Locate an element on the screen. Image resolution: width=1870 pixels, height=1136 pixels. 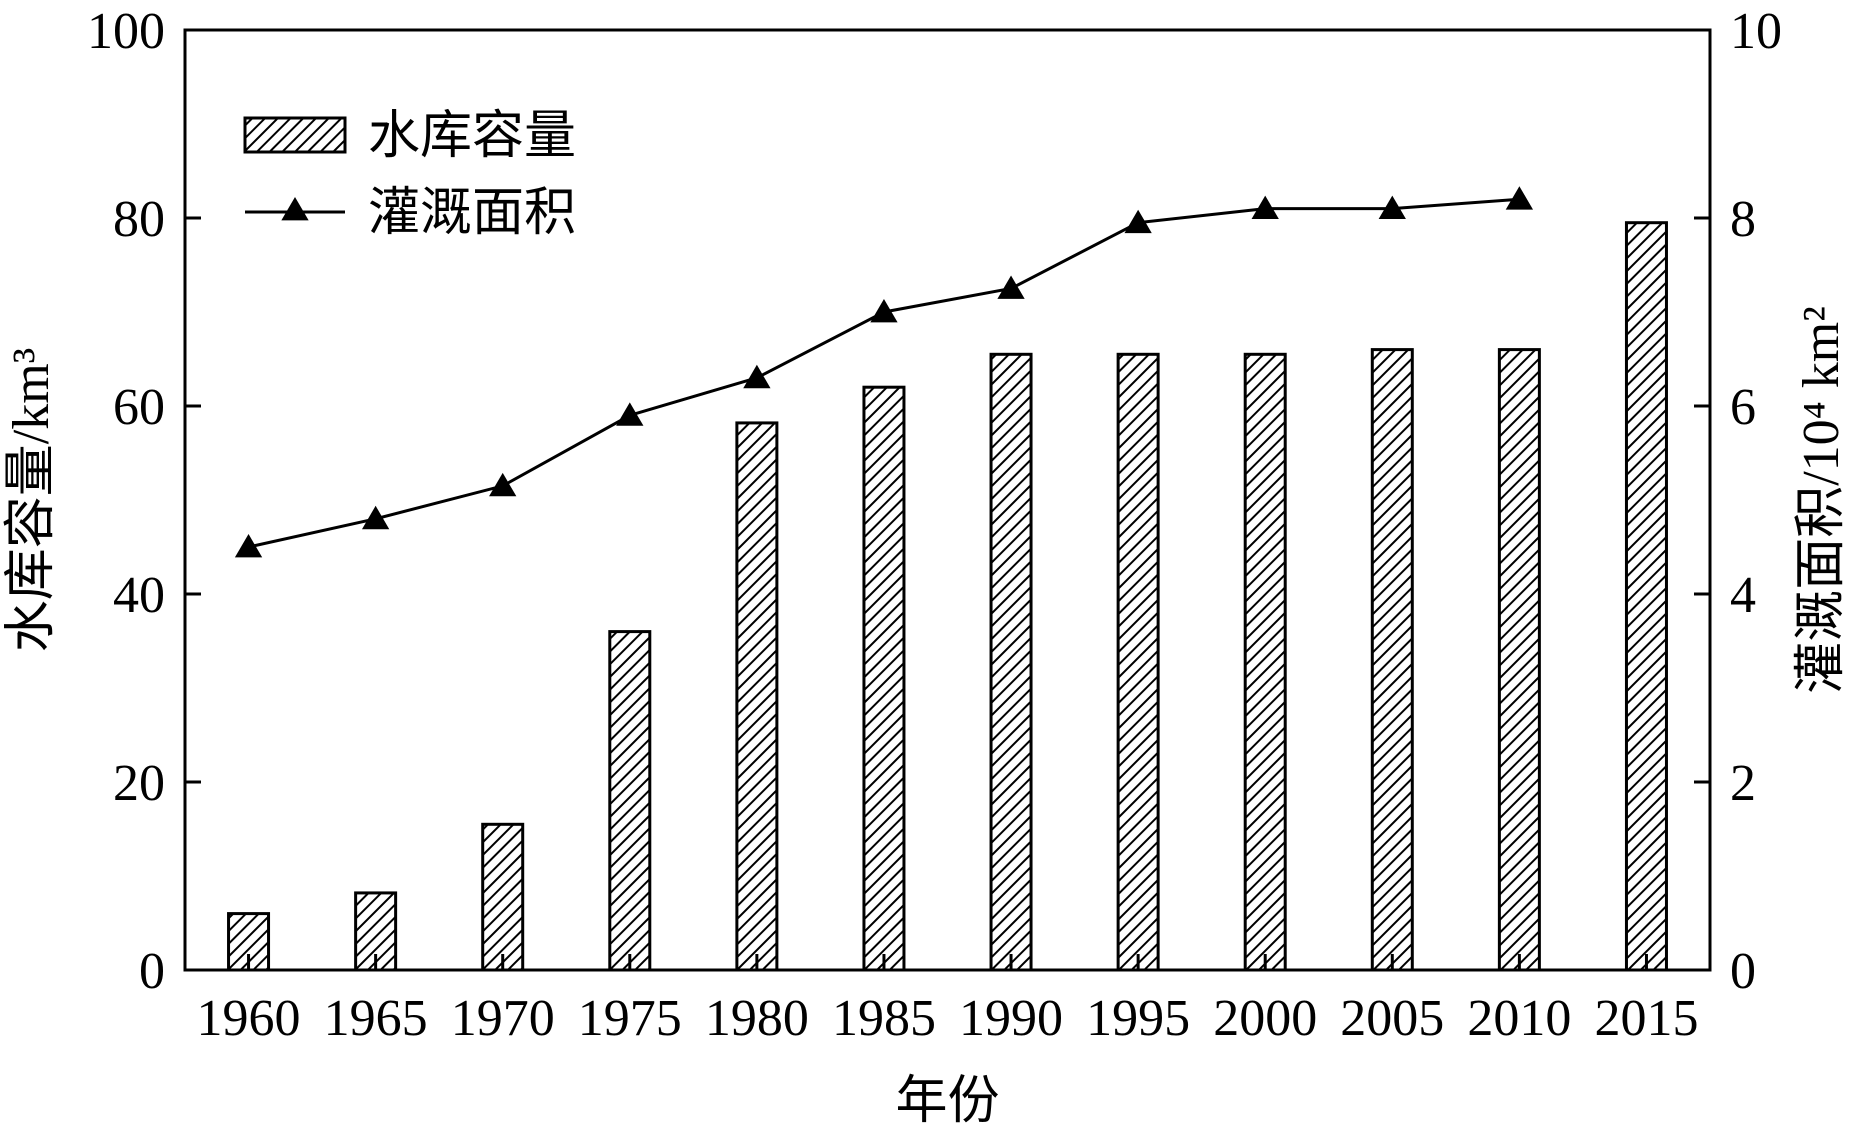
left-tick-label: 80 is located at coordinates (139, 219).